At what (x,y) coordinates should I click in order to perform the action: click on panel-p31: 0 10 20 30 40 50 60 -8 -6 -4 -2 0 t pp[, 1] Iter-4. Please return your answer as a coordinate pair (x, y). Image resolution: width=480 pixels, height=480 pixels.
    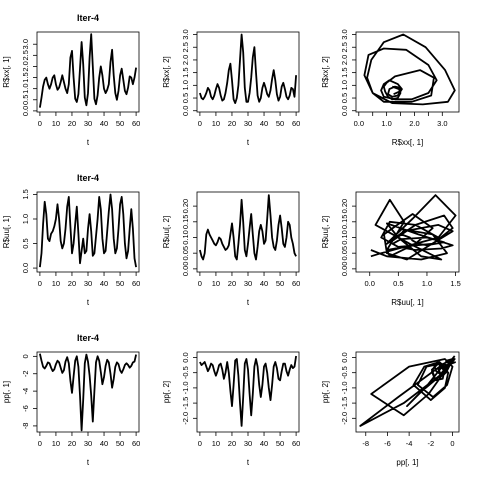
    Looking at the image, I should click on (71, 400).